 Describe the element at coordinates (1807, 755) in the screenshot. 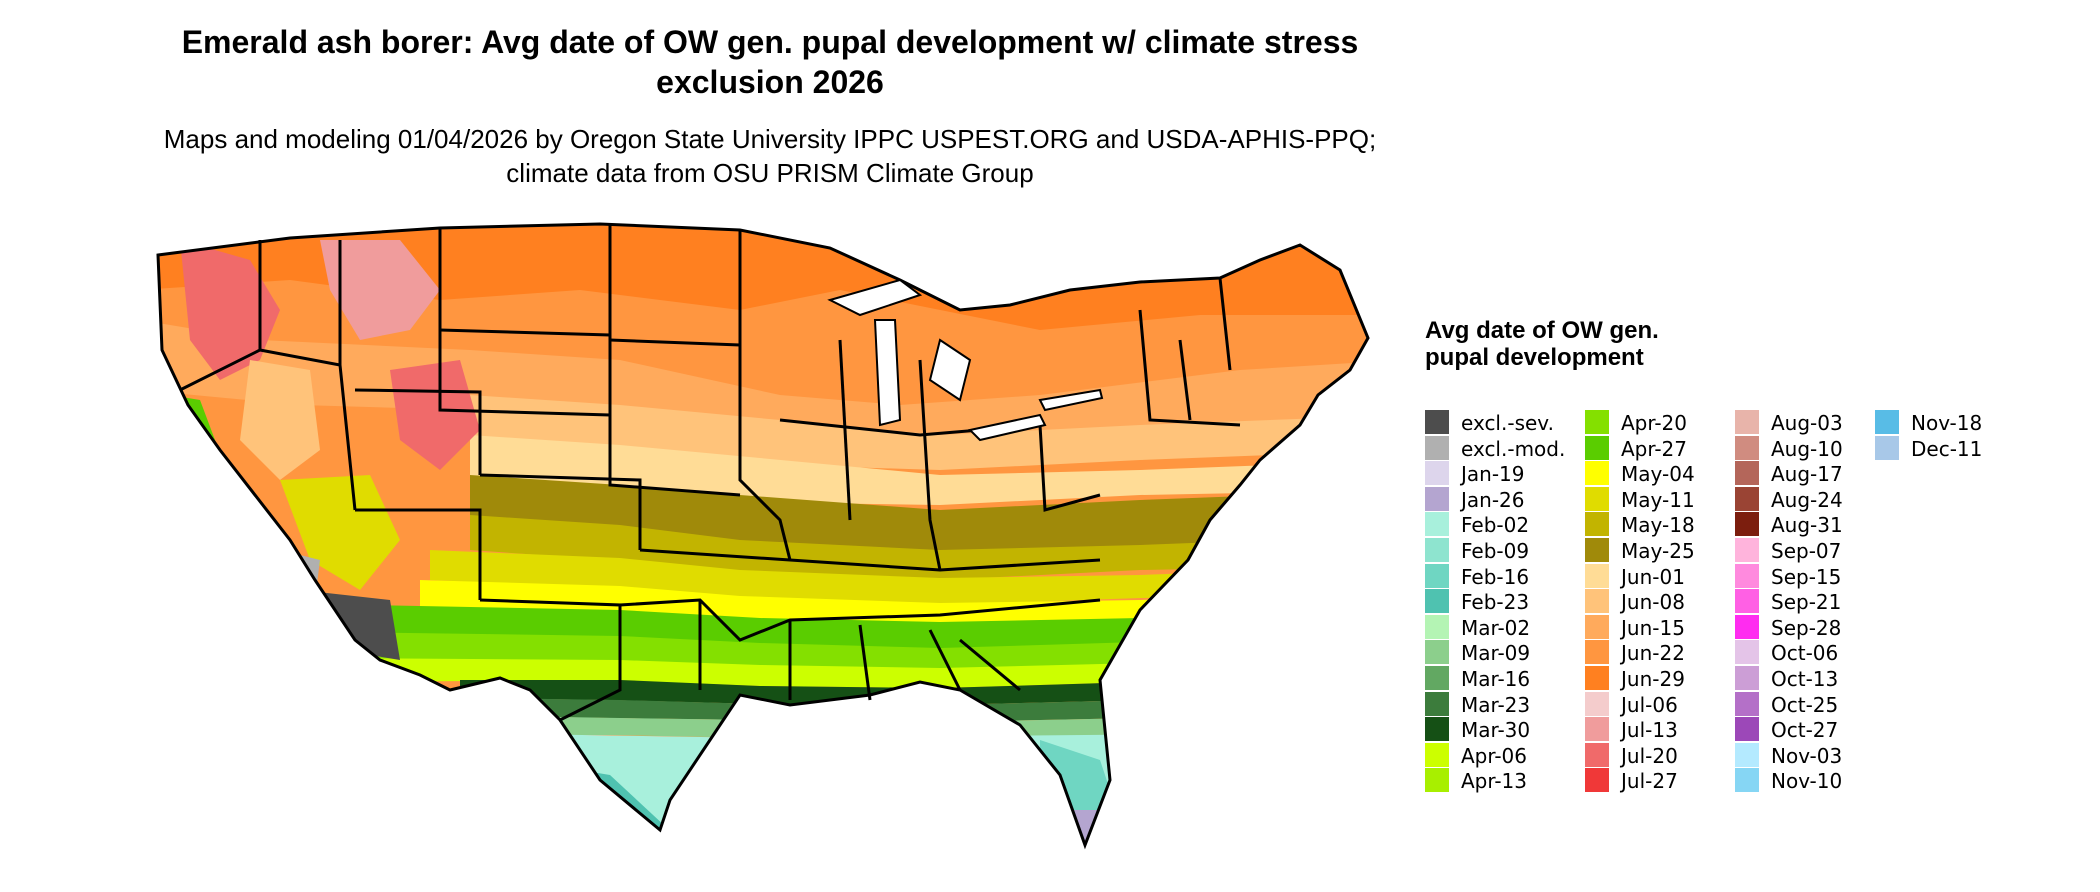

I see `legend-label: Nov-03` at that location.